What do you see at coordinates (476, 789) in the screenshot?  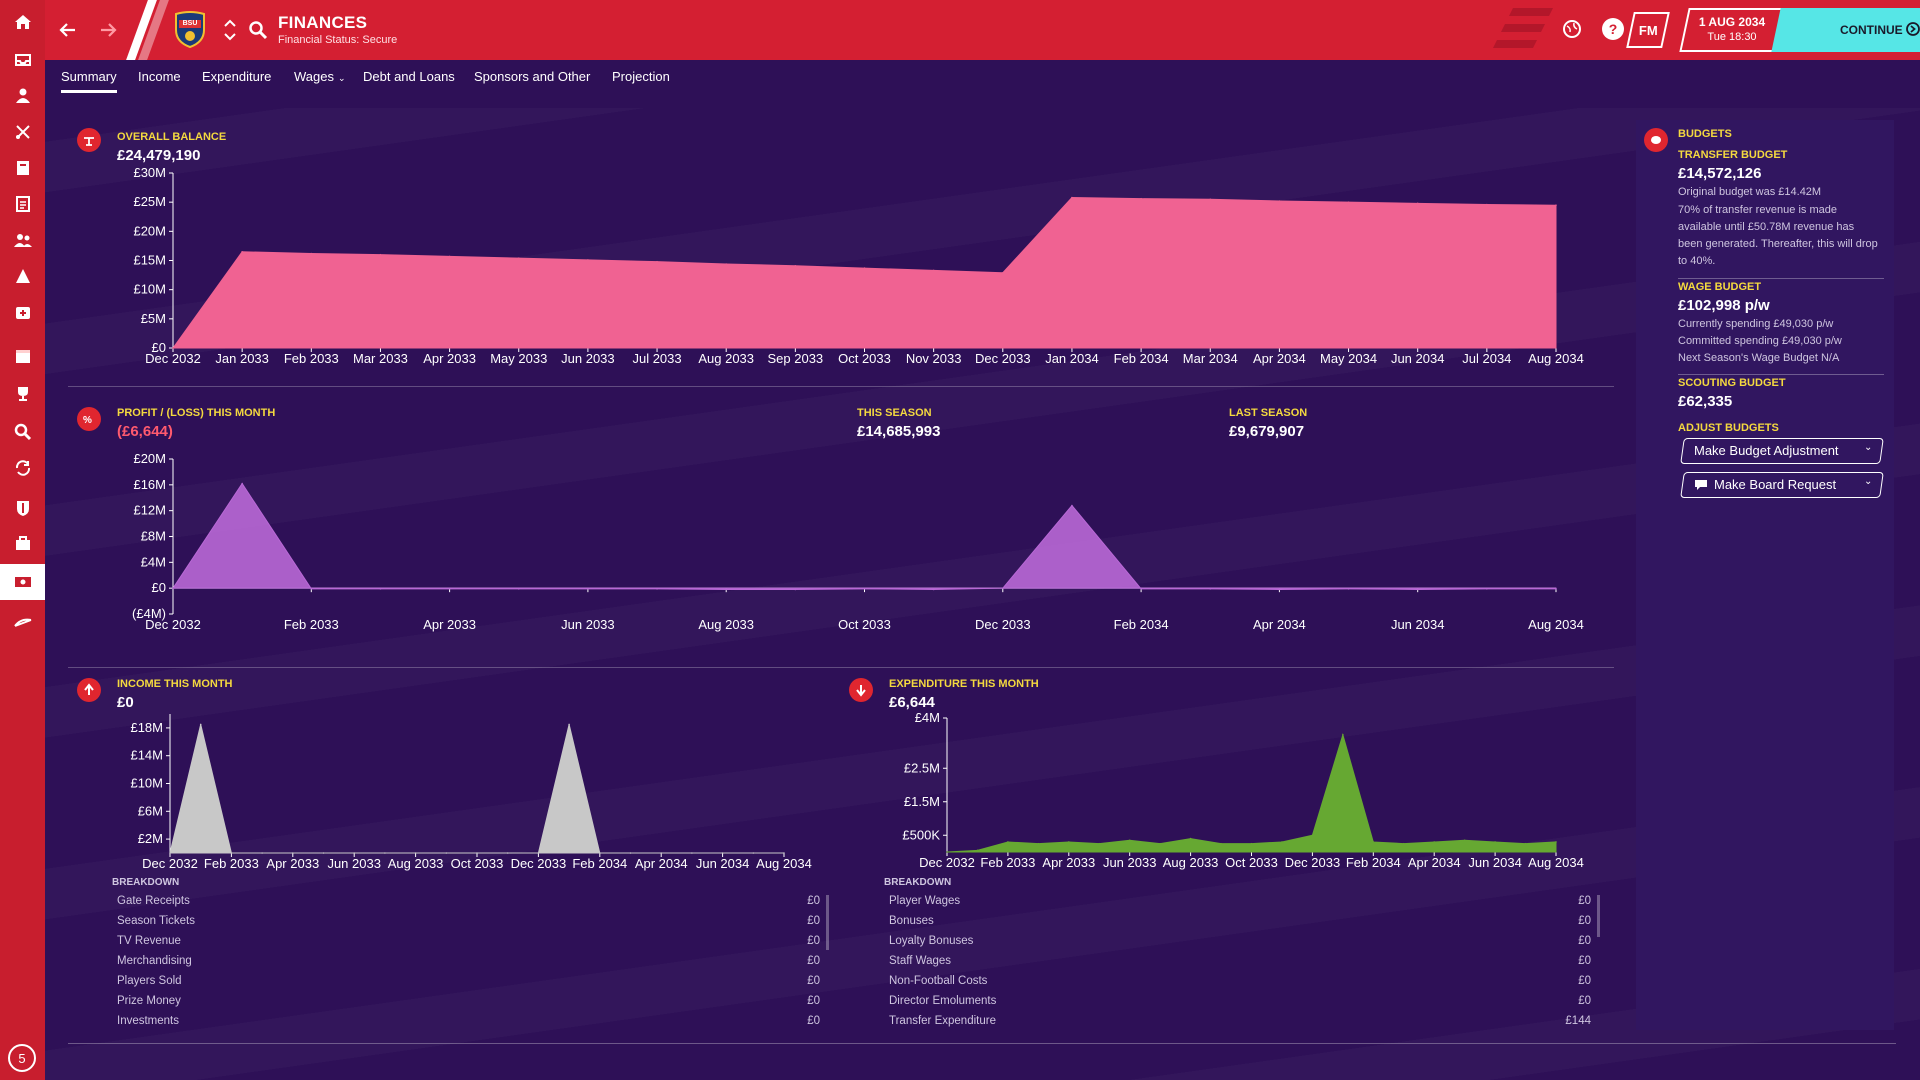 I see `income-area` at bounding box center [476, 789].